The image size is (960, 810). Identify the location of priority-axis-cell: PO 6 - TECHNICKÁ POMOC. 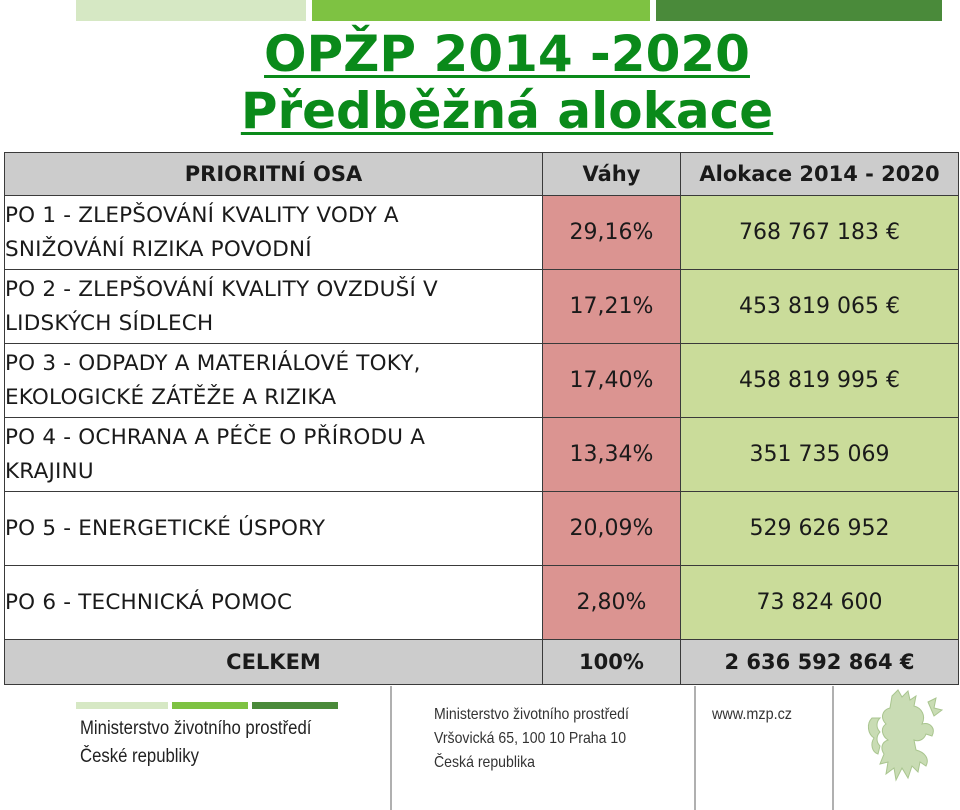
(273, 602).